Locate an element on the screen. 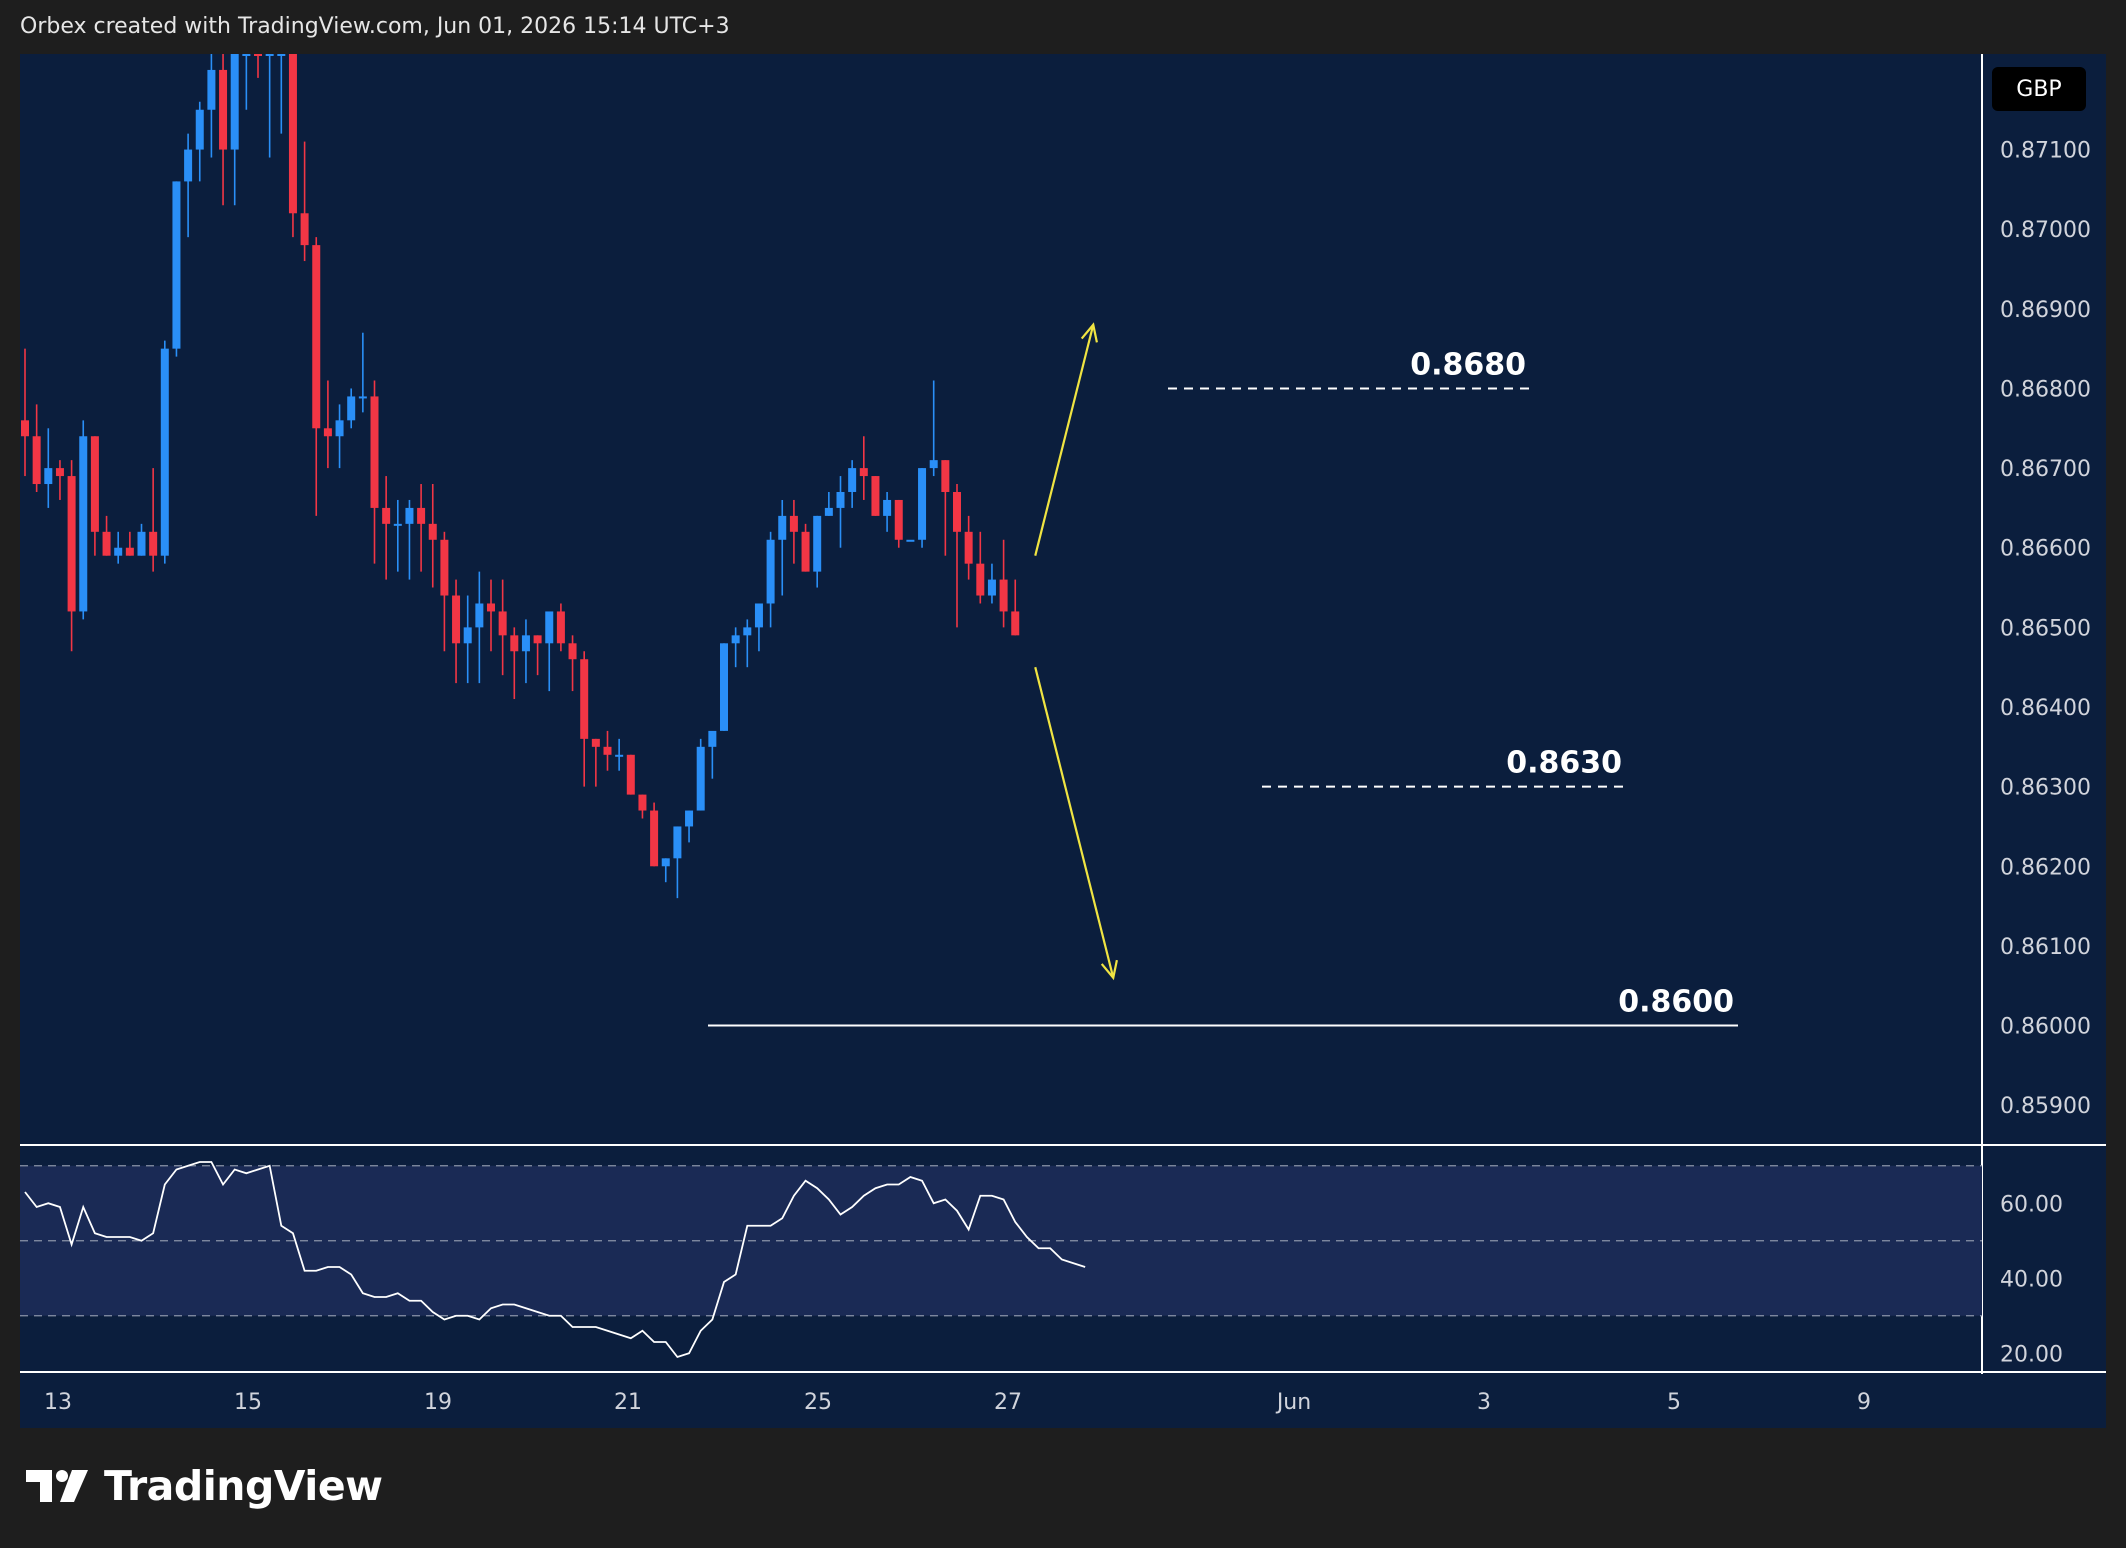 This screenshot has width=2126, height=1548. oscillator-line is located at coordinates (555, 1260).